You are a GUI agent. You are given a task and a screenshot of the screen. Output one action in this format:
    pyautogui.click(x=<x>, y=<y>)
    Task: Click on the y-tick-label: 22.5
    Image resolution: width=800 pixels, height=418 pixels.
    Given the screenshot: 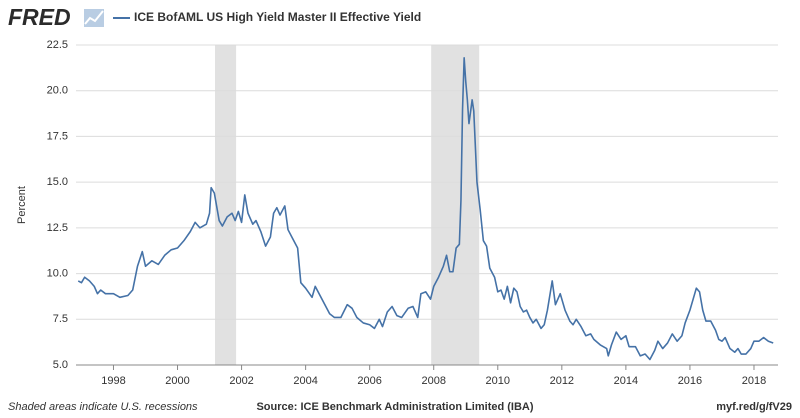 What is the action you would take?
    pyautogui.click(x=57, y=45)
    